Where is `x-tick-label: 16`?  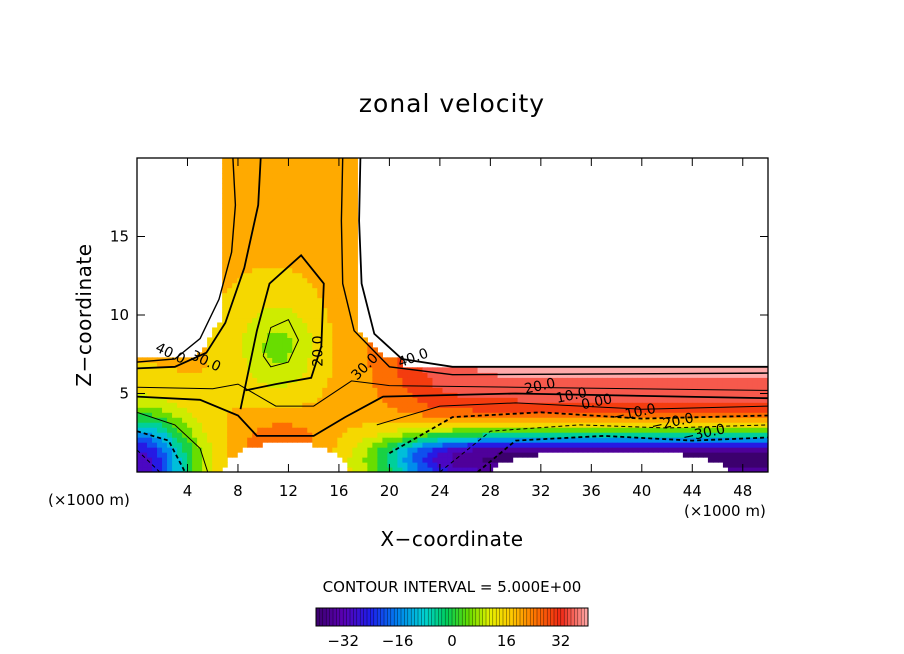 x-tick-label: 16 is located at coordinates (338, 491).